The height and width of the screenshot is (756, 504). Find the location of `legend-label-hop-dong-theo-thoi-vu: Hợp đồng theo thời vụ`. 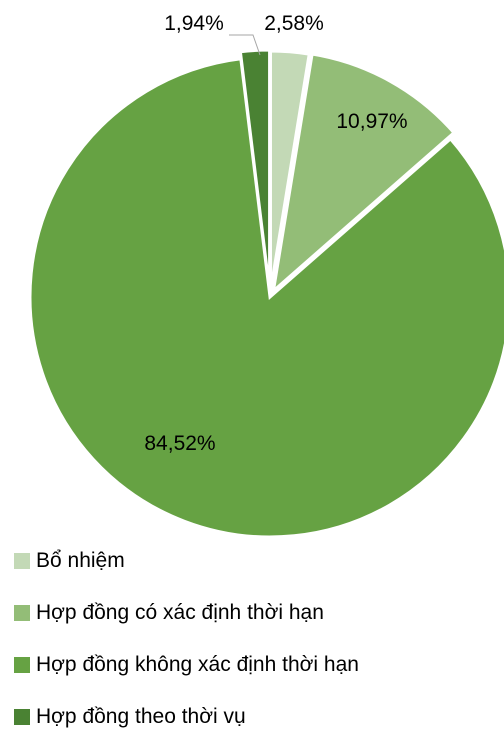

legend-label-hop-dong-theo-thoi-vu: Hợp đồng theo thời vụ is located at coordinates (141, 716).